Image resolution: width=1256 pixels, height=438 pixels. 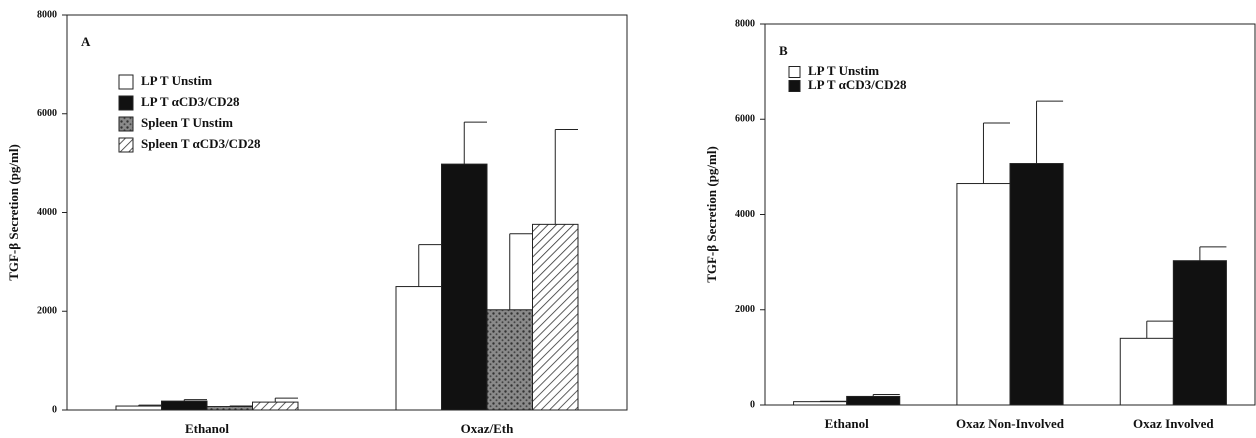 What do you see at coordinates (187, 122) in the screenshot?
I see `legend-label: Spleen T Unstim` at bounding box center [187, 122].